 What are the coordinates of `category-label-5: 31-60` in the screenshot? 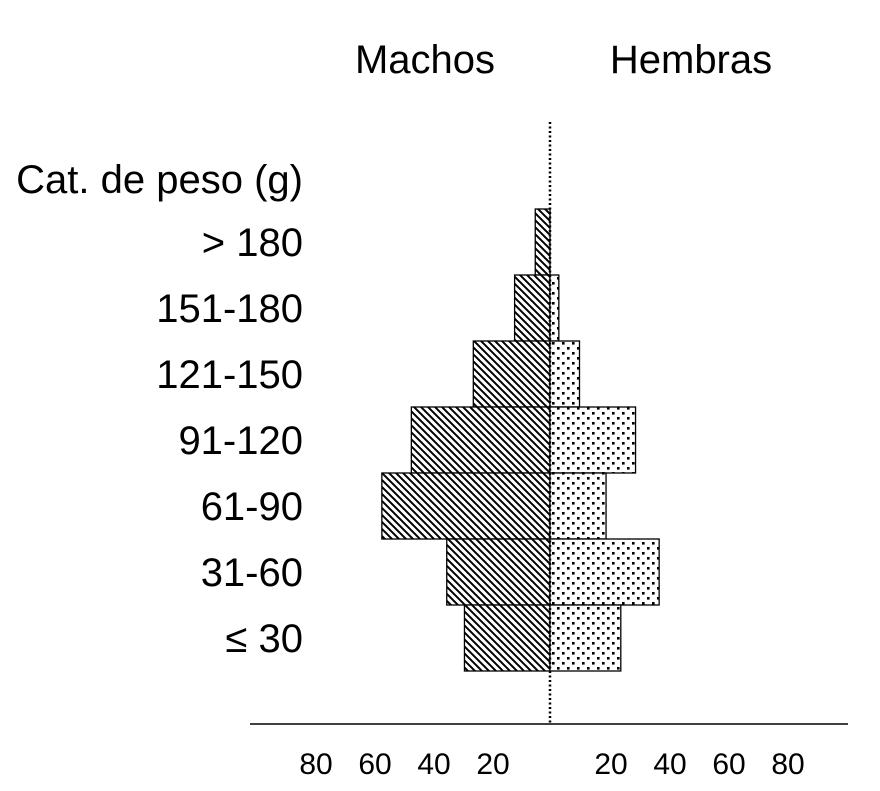 It's located at (252, 573).